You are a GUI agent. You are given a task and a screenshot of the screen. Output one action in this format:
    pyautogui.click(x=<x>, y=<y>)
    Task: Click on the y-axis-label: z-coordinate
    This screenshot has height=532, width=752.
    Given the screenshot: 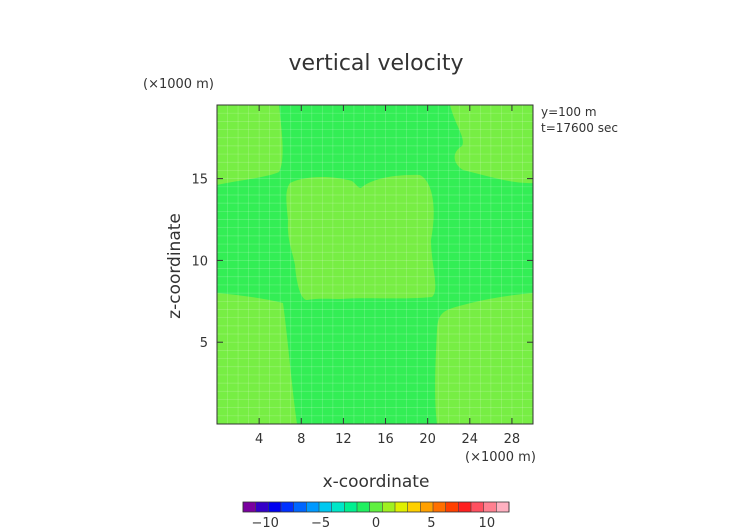 What is the action you would take?
    pyautogui.click(x=175, y=266)
    